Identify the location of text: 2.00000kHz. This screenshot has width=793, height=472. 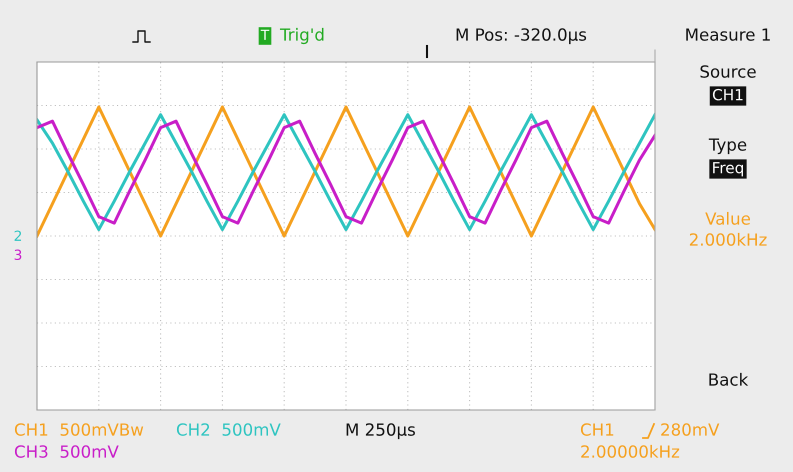
(630, 451).